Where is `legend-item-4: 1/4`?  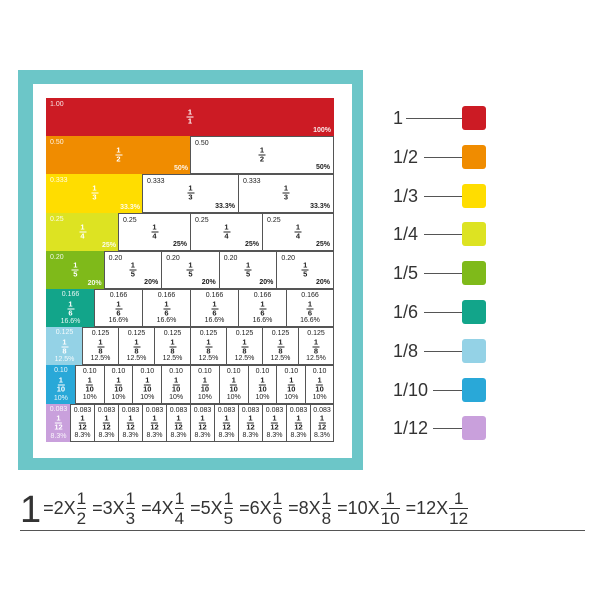 legend-item-4: 1/4 is located at coordinates (443, 234).